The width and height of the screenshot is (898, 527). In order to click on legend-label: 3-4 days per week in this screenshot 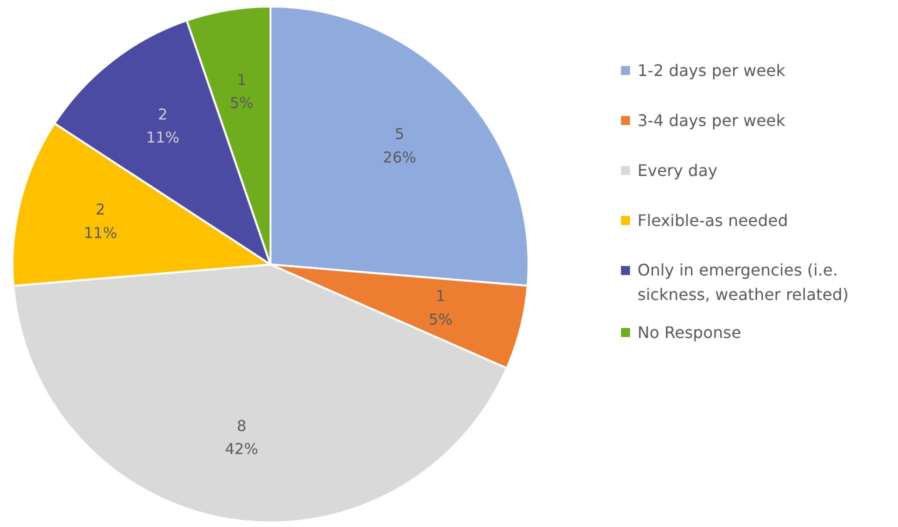, I will do `click(712, 120)`.